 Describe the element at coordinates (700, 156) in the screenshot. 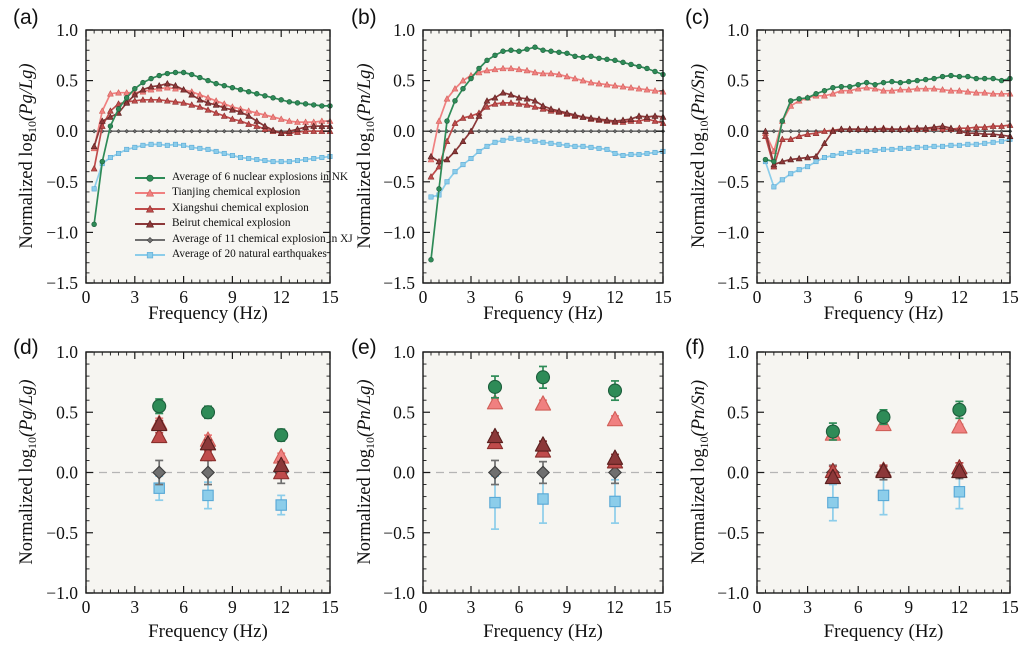

I see `panel-c-y-axis-title: Normalized log10(Pn/Sn)` at that location.